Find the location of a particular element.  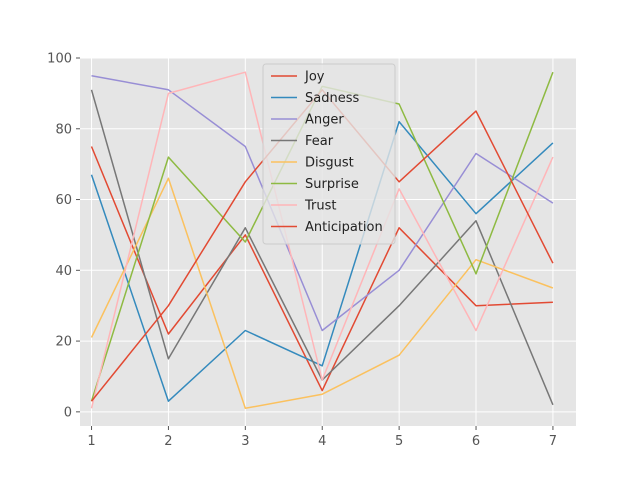

legend-label-surprise: Surprise is located at coordinates (332, 184).